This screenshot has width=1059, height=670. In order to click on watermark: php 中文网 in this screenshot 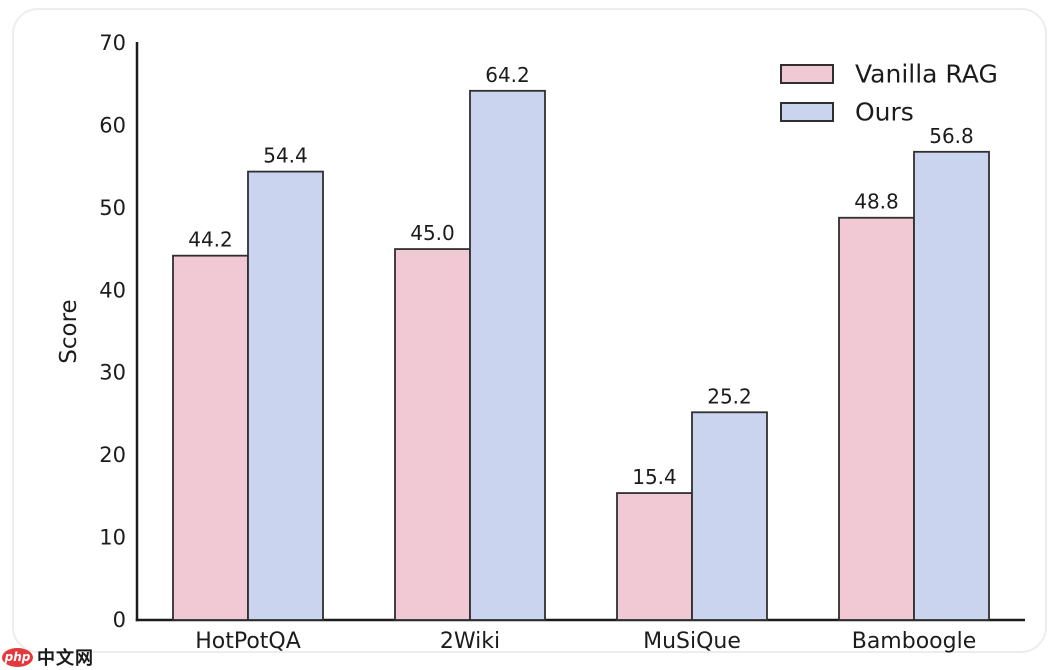, I will do `click(48, 657)`.